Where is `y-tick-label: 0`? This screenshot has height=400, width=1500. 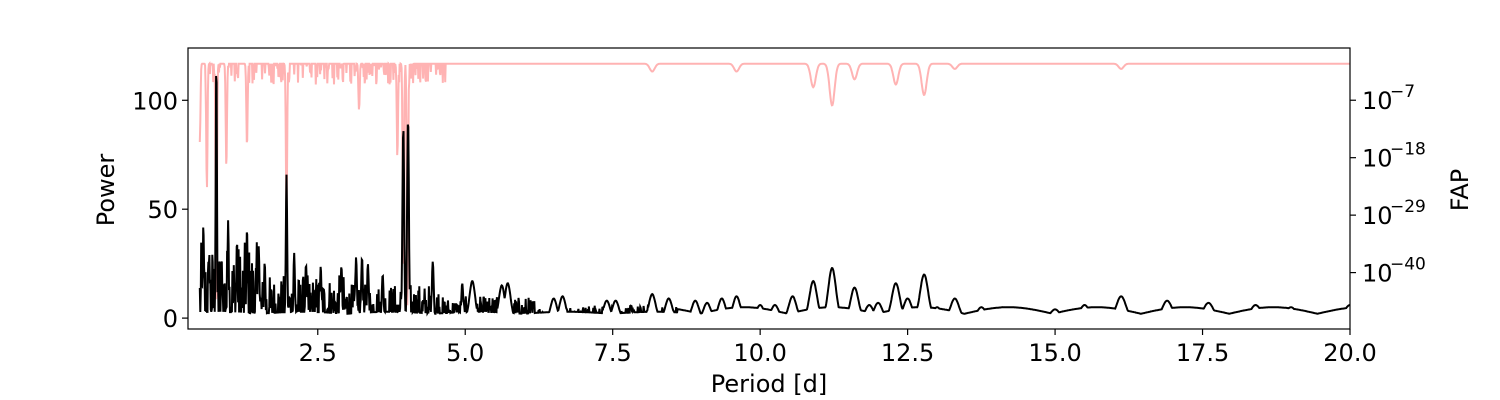
y-tick-label: 0 is located at coordinates (170, 319).